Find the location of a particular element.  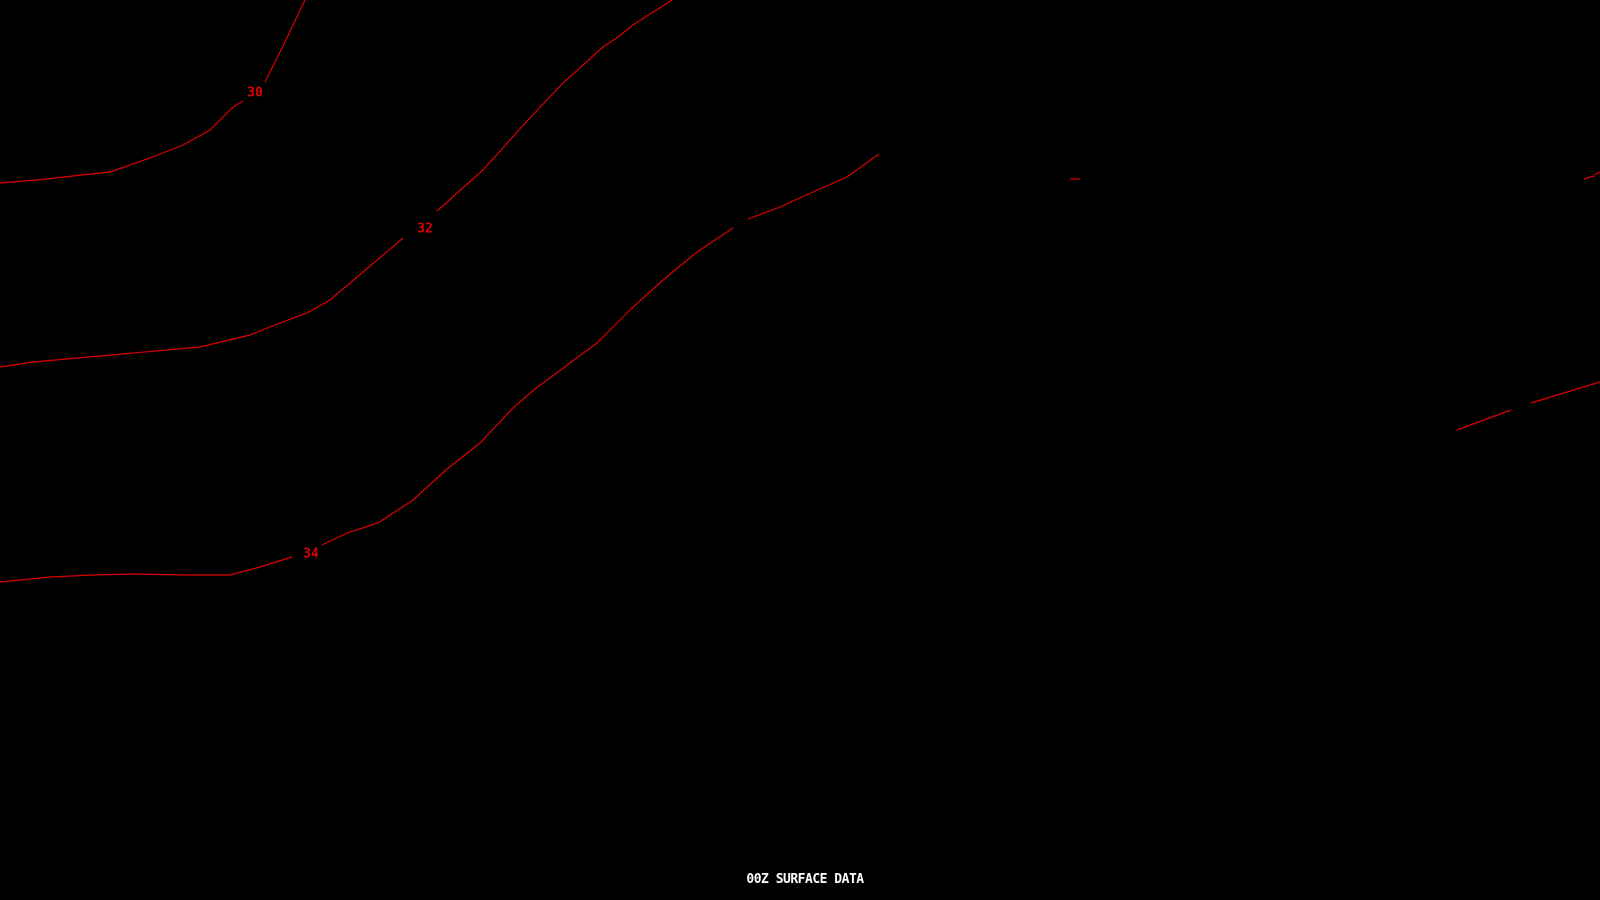

contour-label-32: 32 is located at coordinates (425, 229).